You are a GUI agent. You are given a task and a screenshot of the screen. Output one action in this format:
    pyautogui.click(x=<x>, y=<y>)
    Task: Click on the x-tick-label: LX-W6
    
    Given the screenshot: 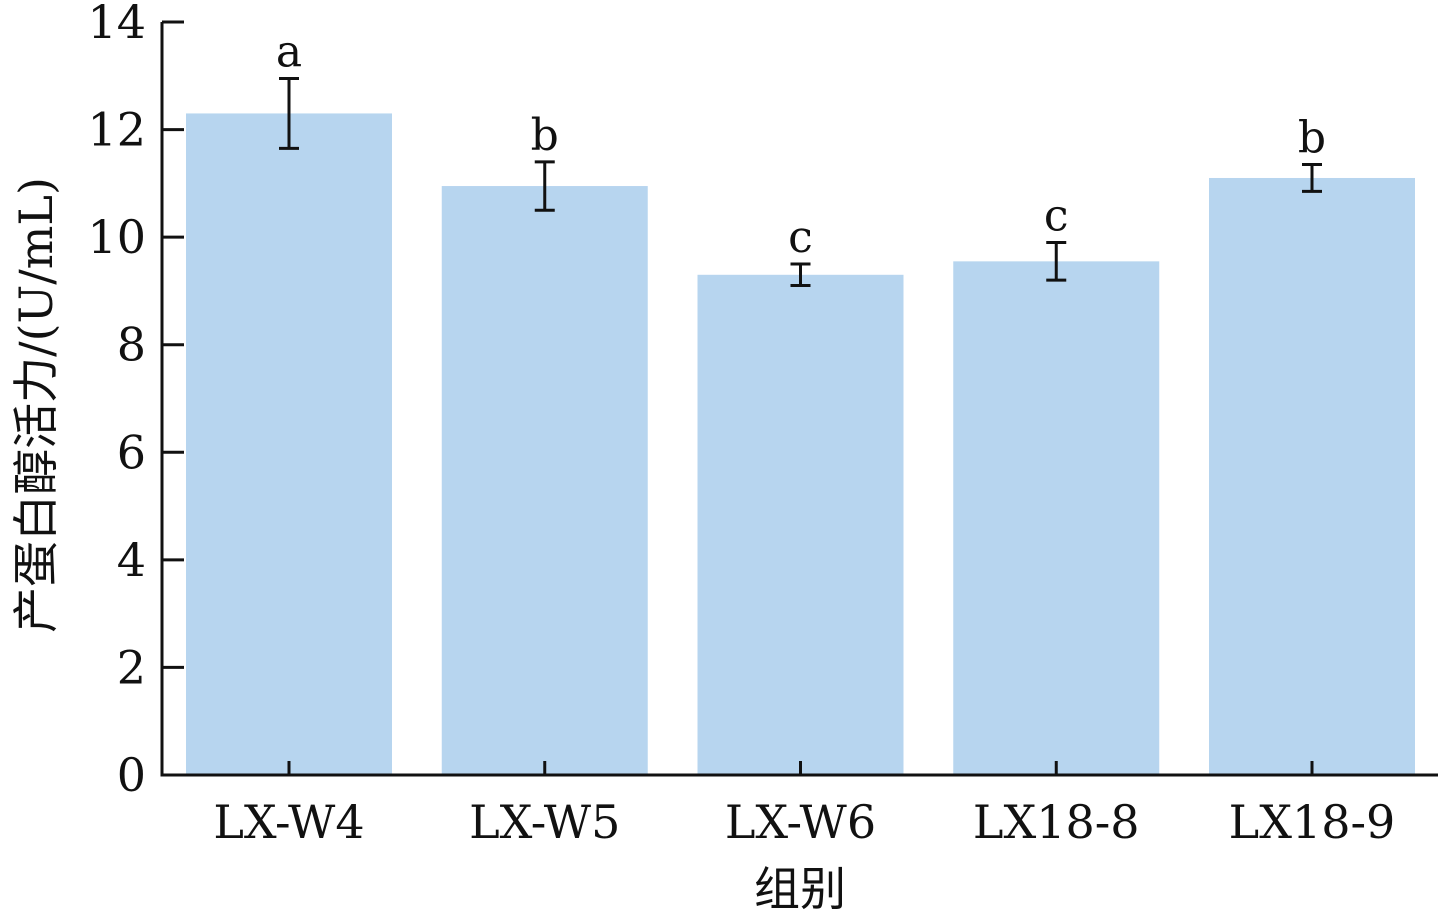 What is the action you would take?
    pyautogui.click(x=800, y=822)
    